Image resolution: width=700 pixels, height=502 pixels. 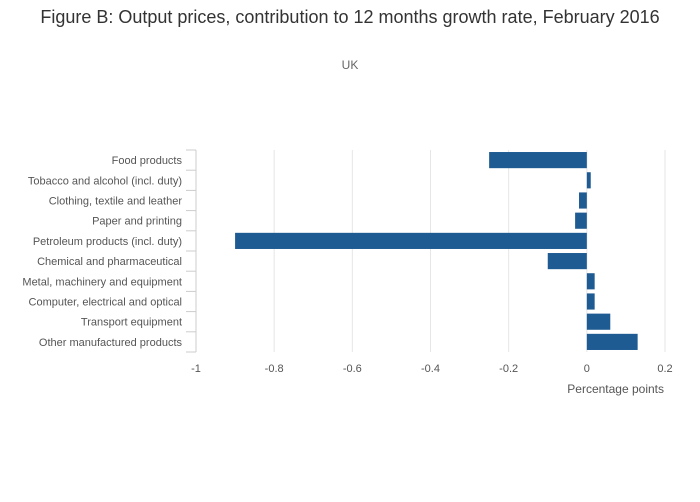 I want to click on category-label: Other manufactured products, so click(x=111, y=343).